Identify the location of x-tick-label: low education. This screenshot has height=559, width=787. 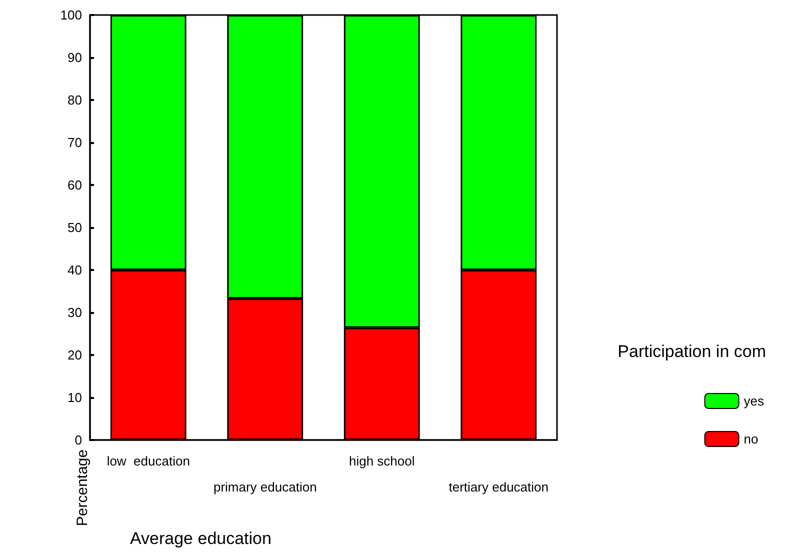
(148, 461).